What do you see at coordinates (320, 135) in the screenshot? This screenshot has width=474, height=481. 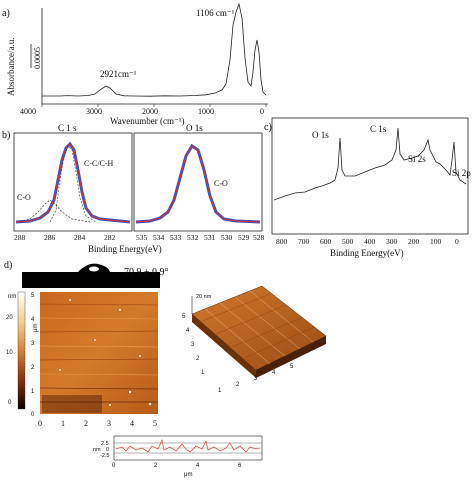 I see `survey-peak-label: O 1s` at bounding box center [320, 135].